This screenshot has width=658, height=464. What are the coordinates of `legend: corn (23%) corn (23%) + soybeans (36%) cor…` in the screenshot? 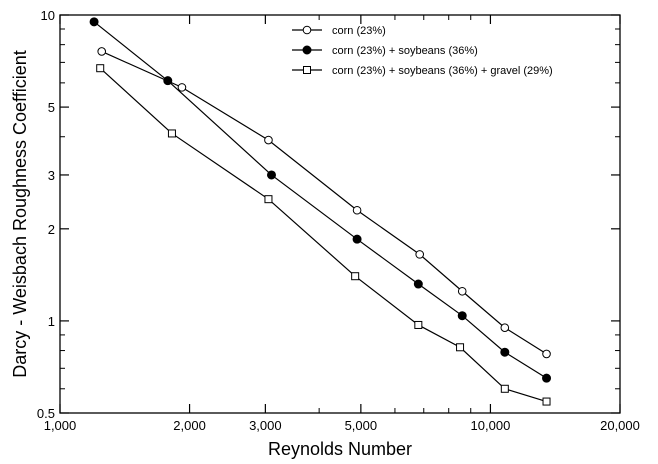 It's located at (422, 51).